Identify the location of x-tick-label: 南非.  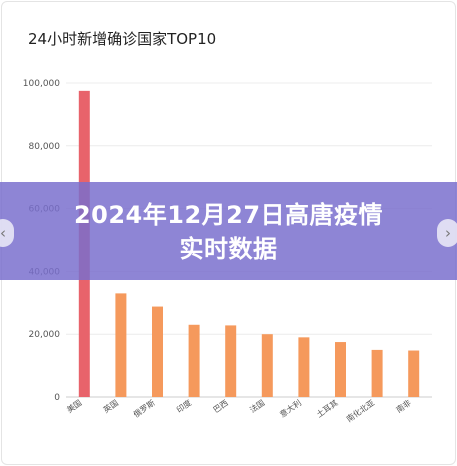
(403, 405).